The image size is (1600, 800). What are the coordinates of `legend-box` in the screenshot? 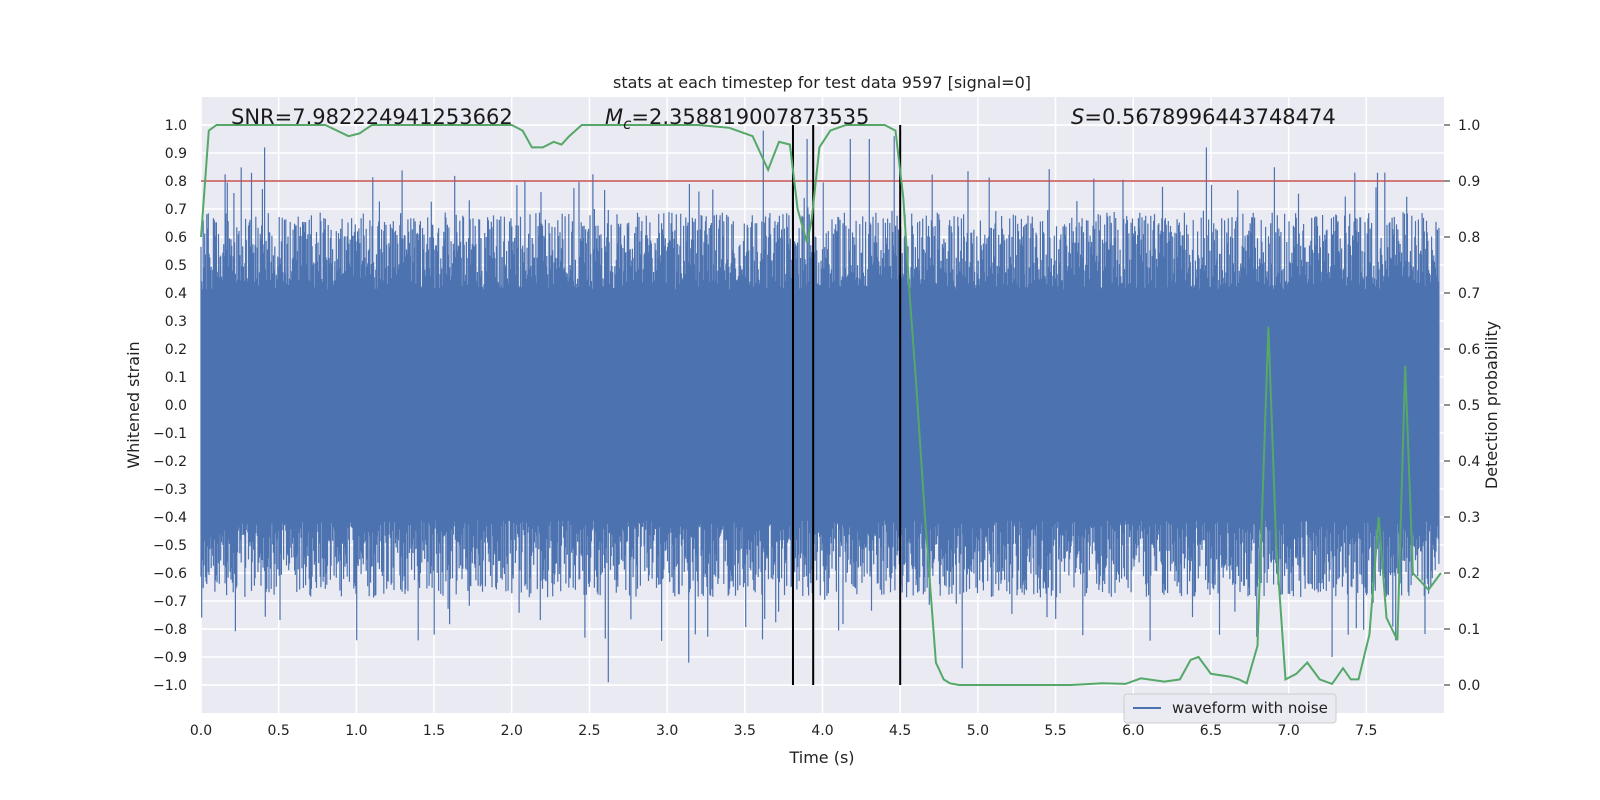 It's located at (1230, 708).